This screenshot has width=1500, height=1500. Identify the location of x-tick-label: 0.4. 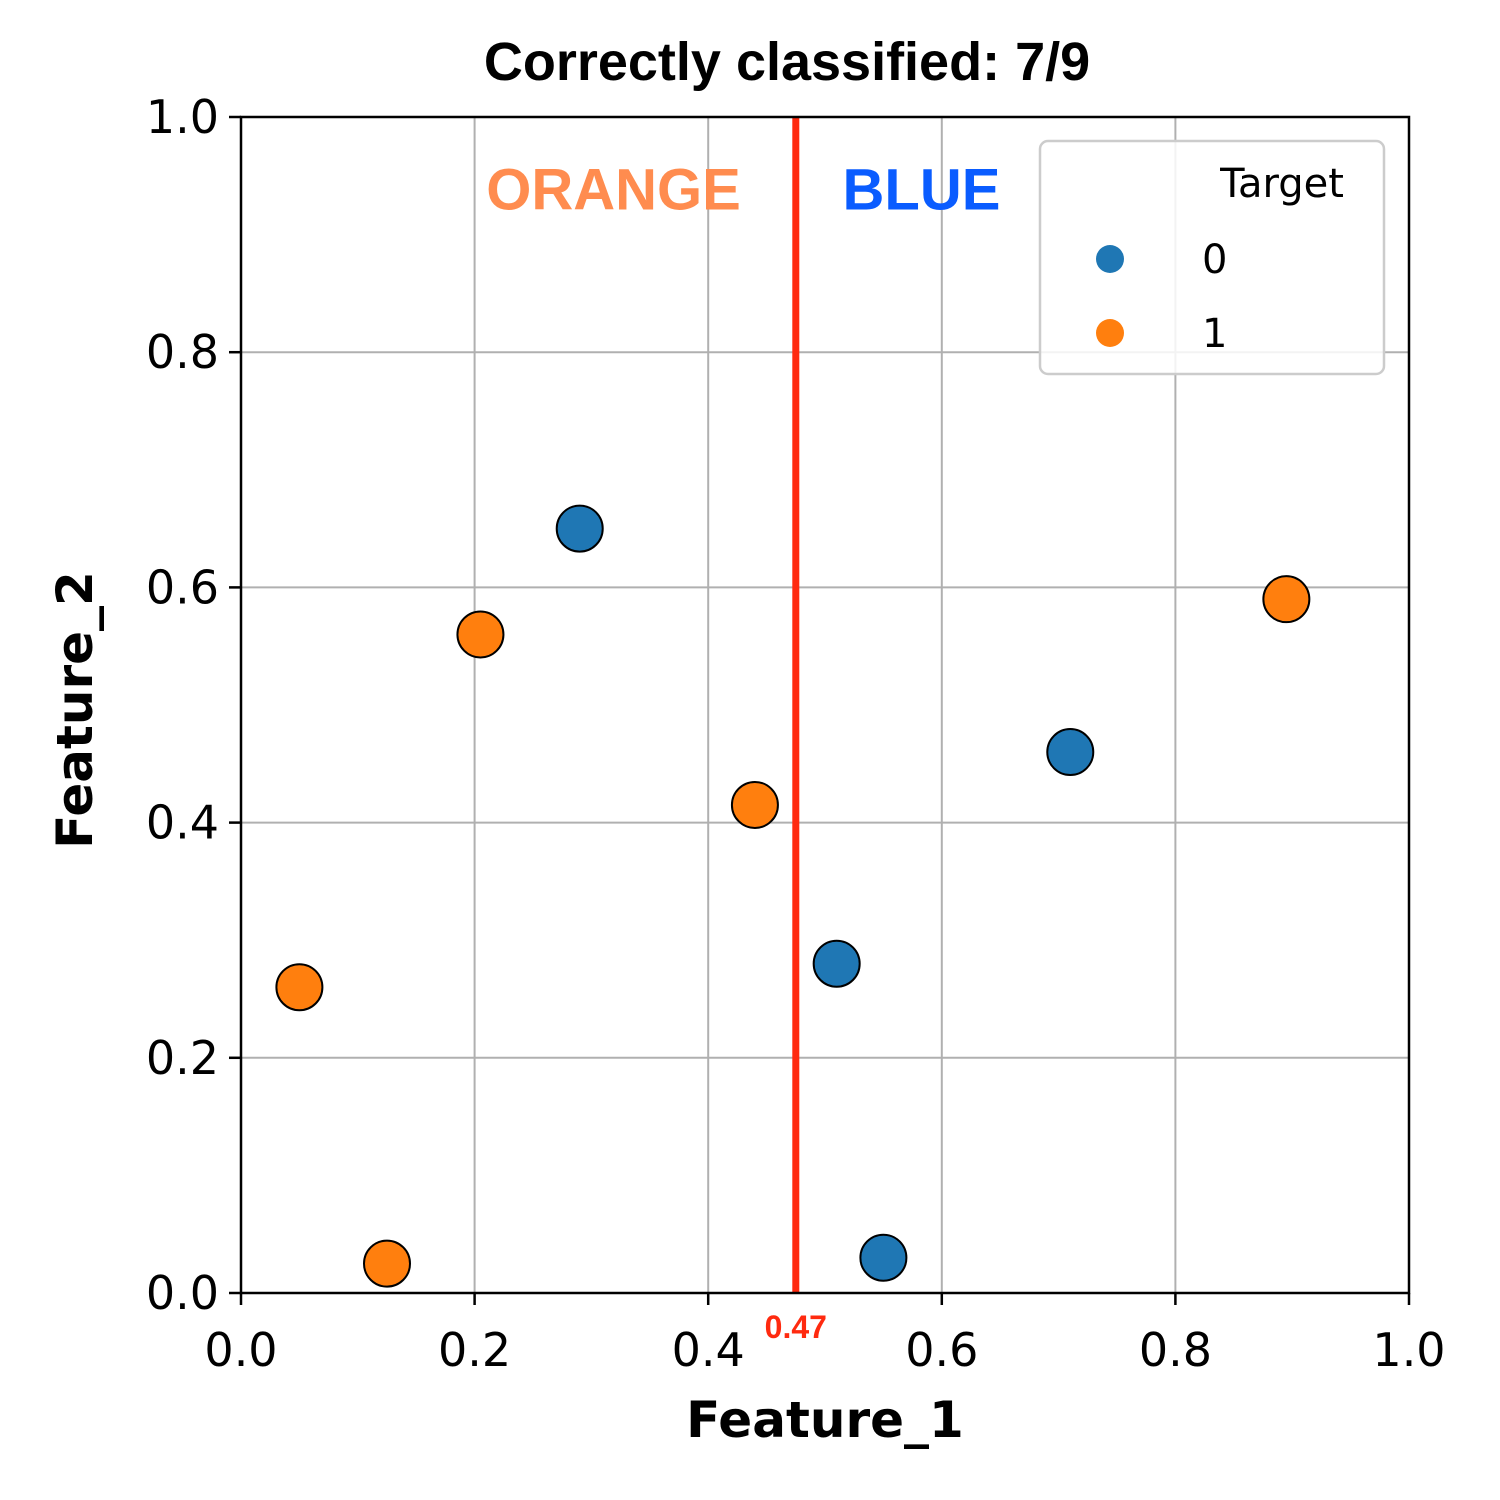
(708, 1350).